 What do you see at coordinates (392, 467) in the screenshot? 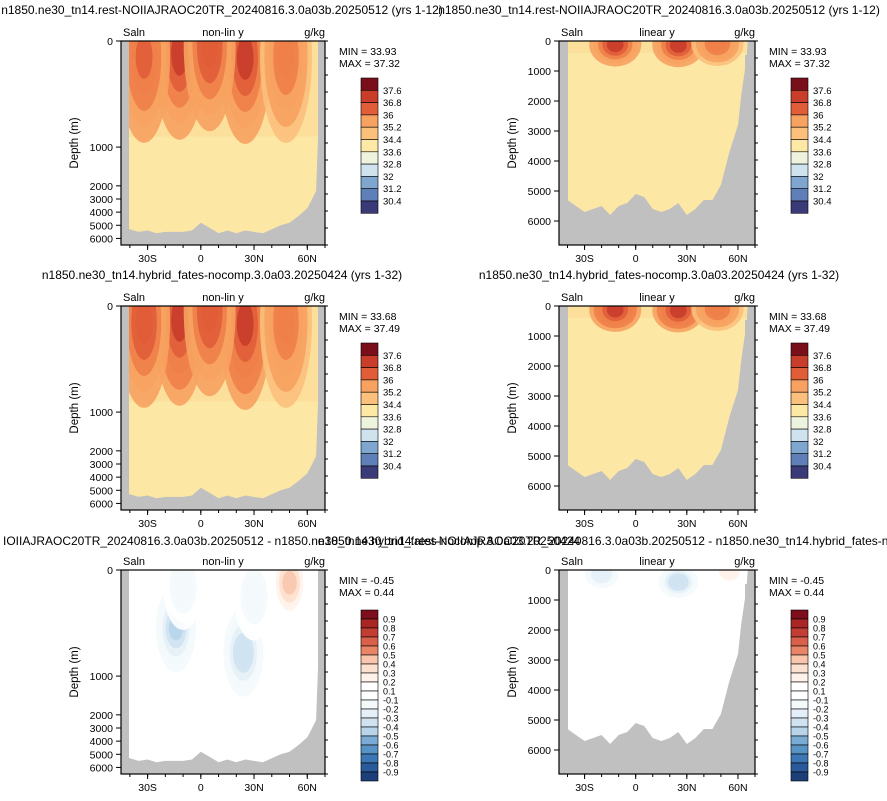
I see `colorbar-label: 30.4` at bounding box center [392, 467].